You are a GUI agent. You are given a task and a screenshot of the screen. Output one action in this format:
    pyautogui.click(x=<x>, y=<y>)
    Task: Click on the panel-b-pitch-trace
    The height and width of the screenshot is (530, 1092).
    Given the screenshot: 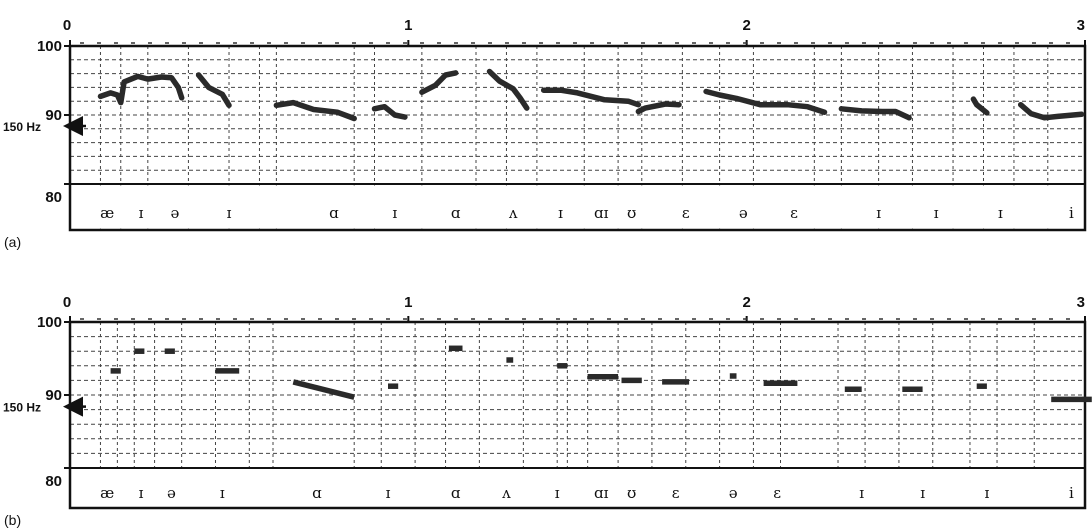 What is the action you would take?
    pyautogui.click(x=601, y=374)
    